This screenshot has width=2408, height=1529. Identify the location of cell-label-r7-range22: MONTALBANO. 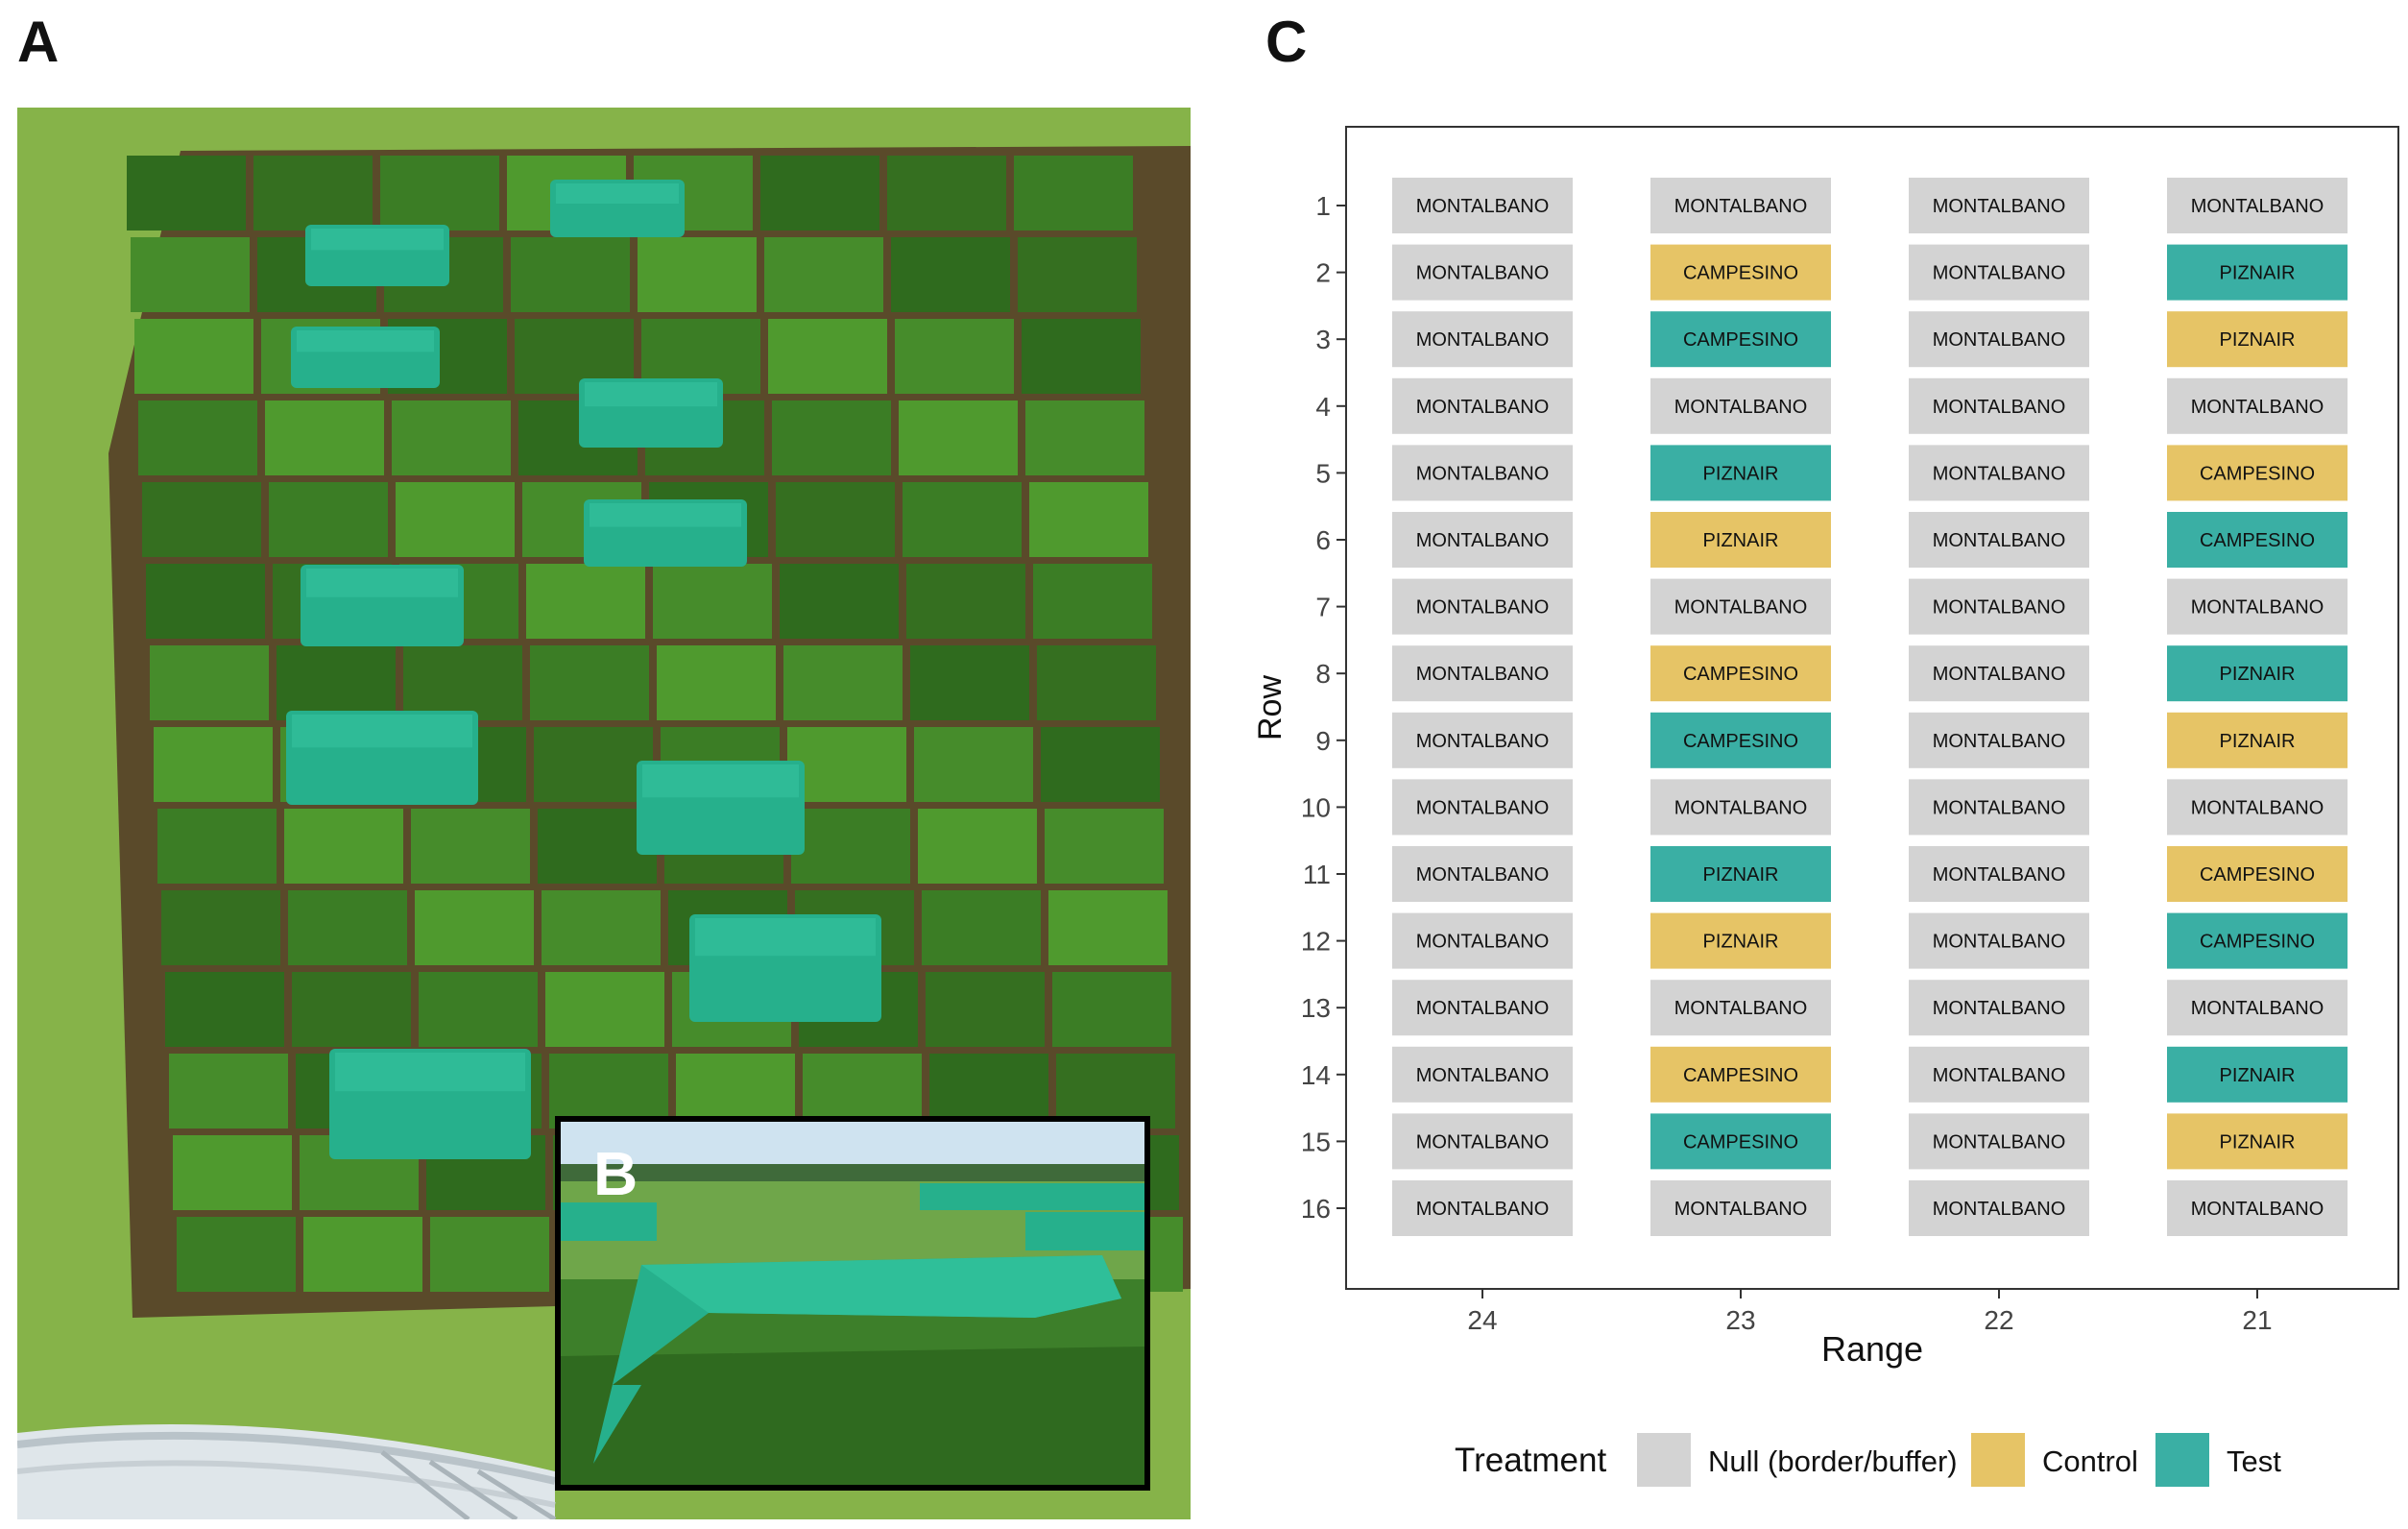
(2000, 608).